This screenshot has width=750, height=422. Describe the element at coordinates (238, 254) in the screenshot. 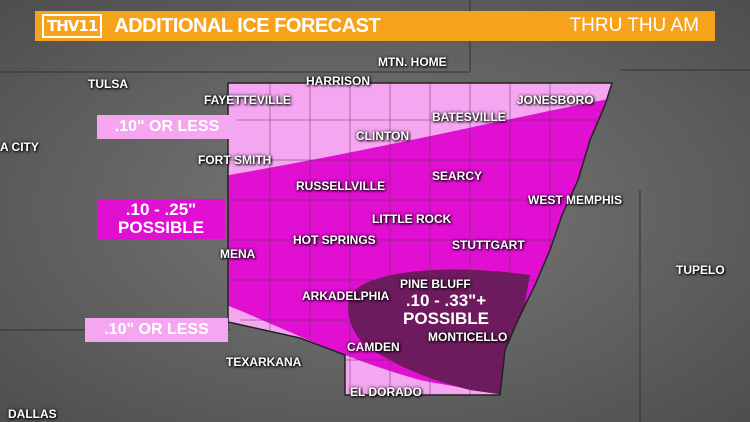

I see `city-label: MENA` at that location.